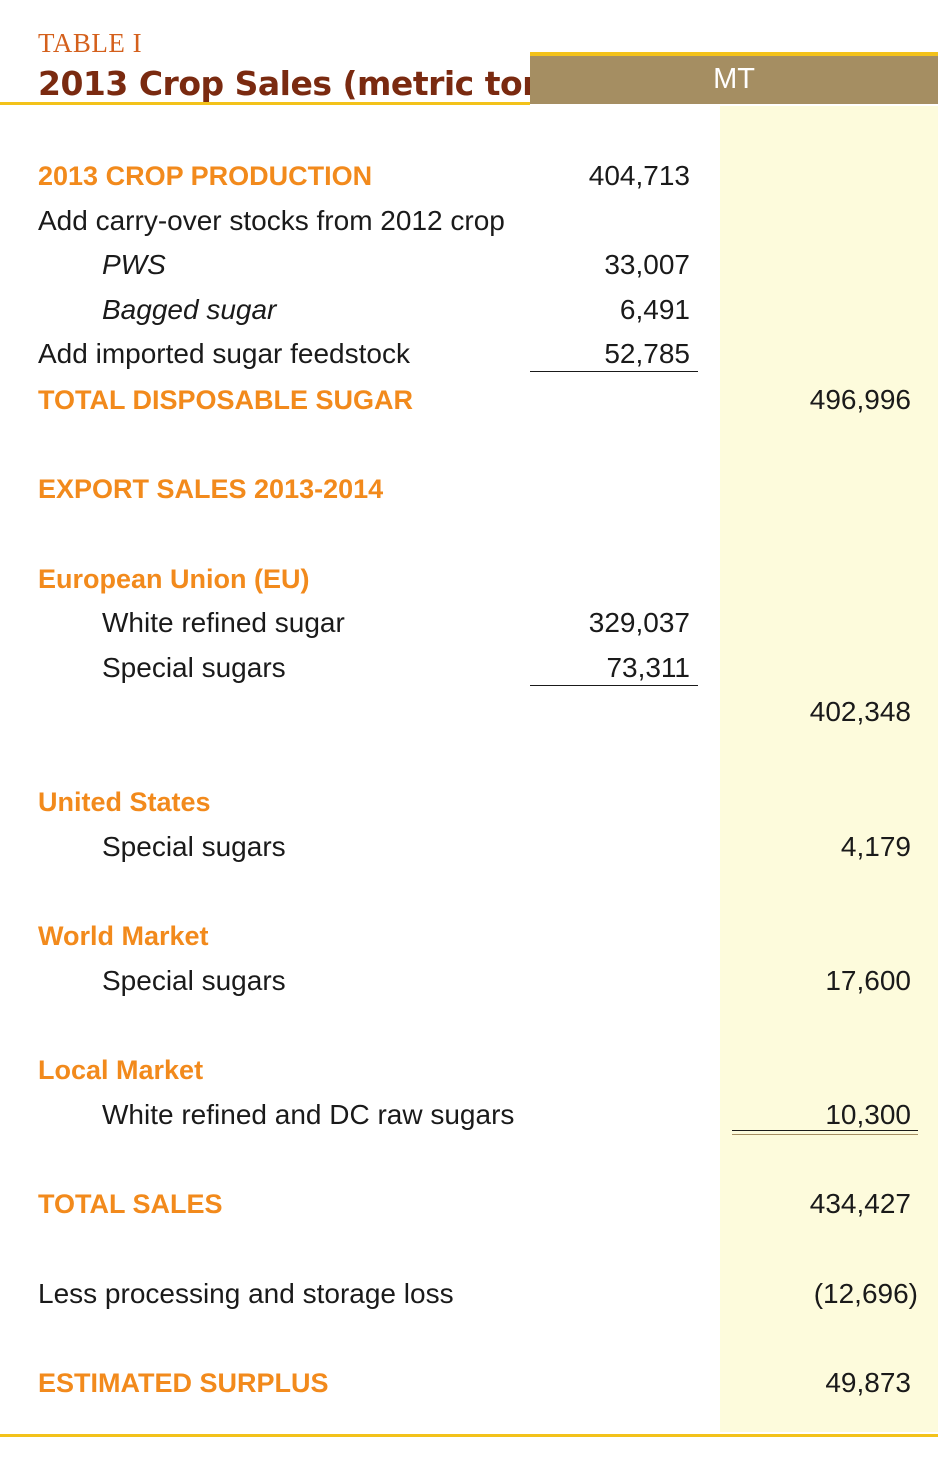 The width and height of the screenshot is (945, 1484). What do you see at coordinates (868, 980) in the screenshot?
I see `total-value: 17,600` at bounding box center [868, 980].